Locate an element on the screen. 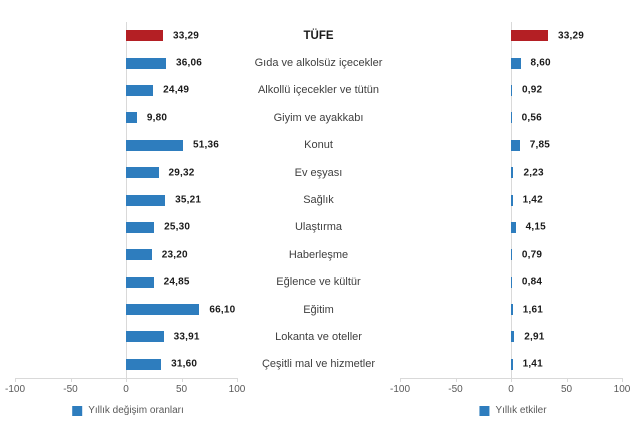 This screenshot has height=438, width=640. value-label-annual-change: 33,91 is located at coordinates (186, 337).